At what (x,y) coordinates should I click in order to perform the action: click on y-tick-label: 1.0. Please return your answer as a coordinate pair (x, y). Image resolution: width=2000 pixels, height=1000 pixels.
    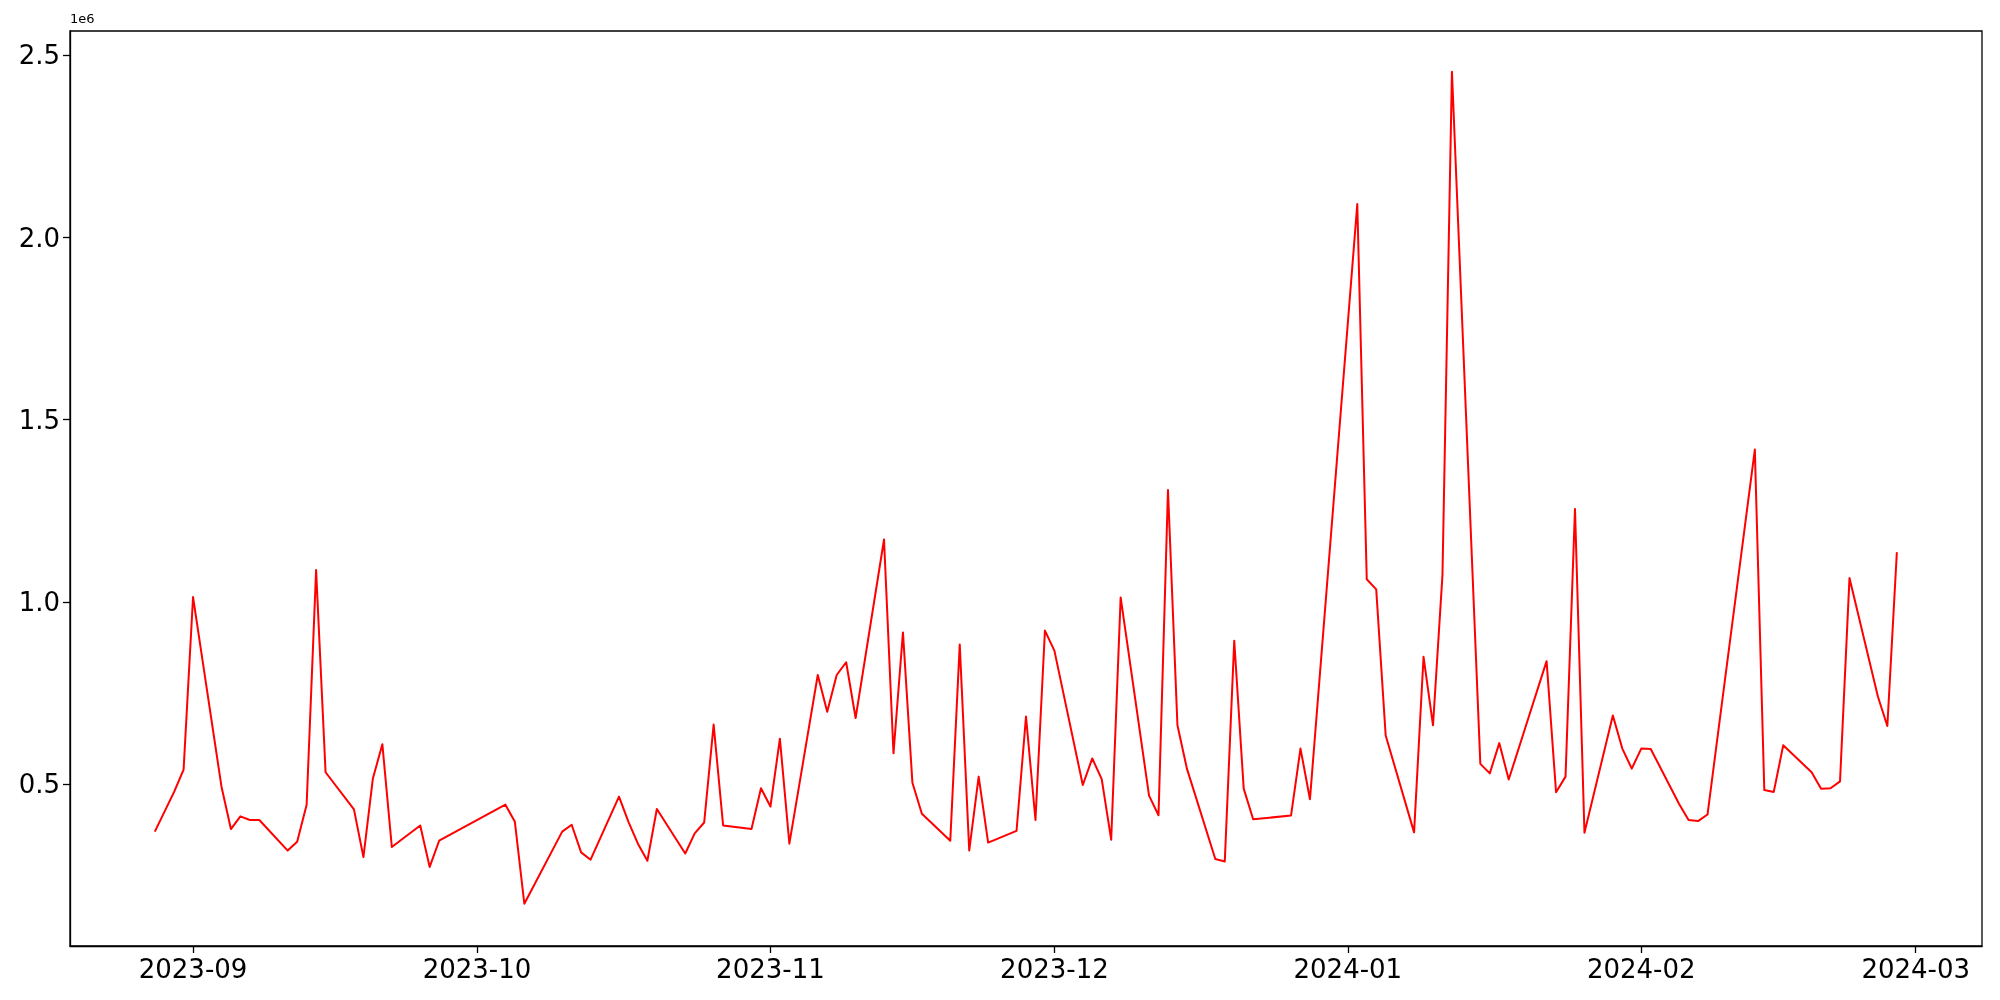
    Looking at the image, I should click on (39, 601).